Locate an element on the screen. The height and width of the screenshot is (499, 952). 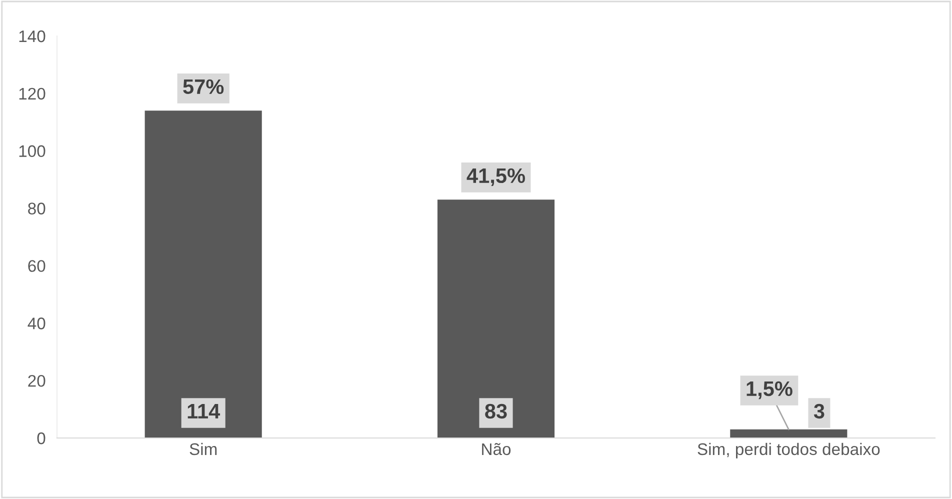
annotation: 57% is located at coordinates (203, 86).